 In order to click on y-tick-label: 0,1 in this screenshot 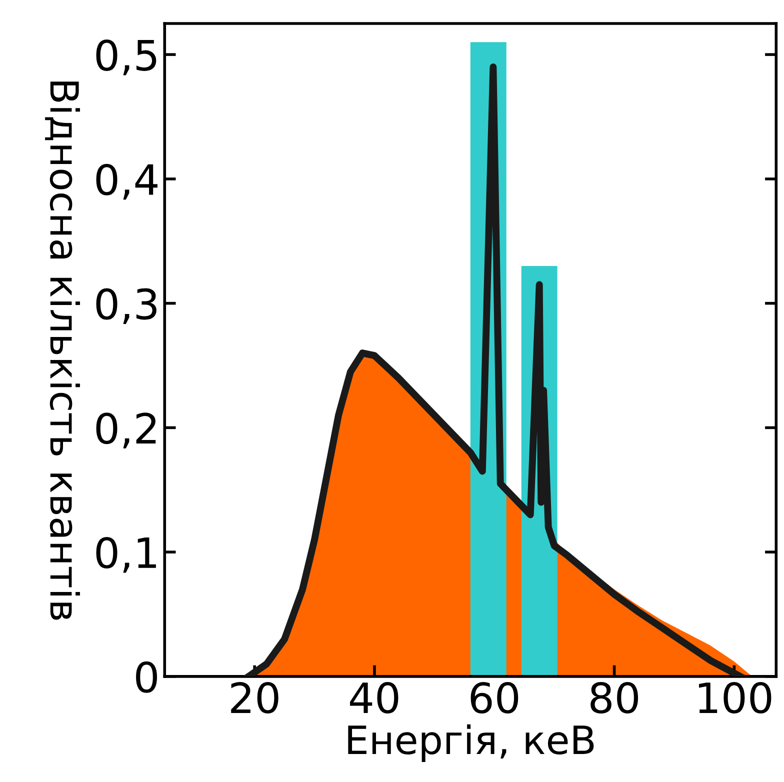, I will do `click(126, 554)`.